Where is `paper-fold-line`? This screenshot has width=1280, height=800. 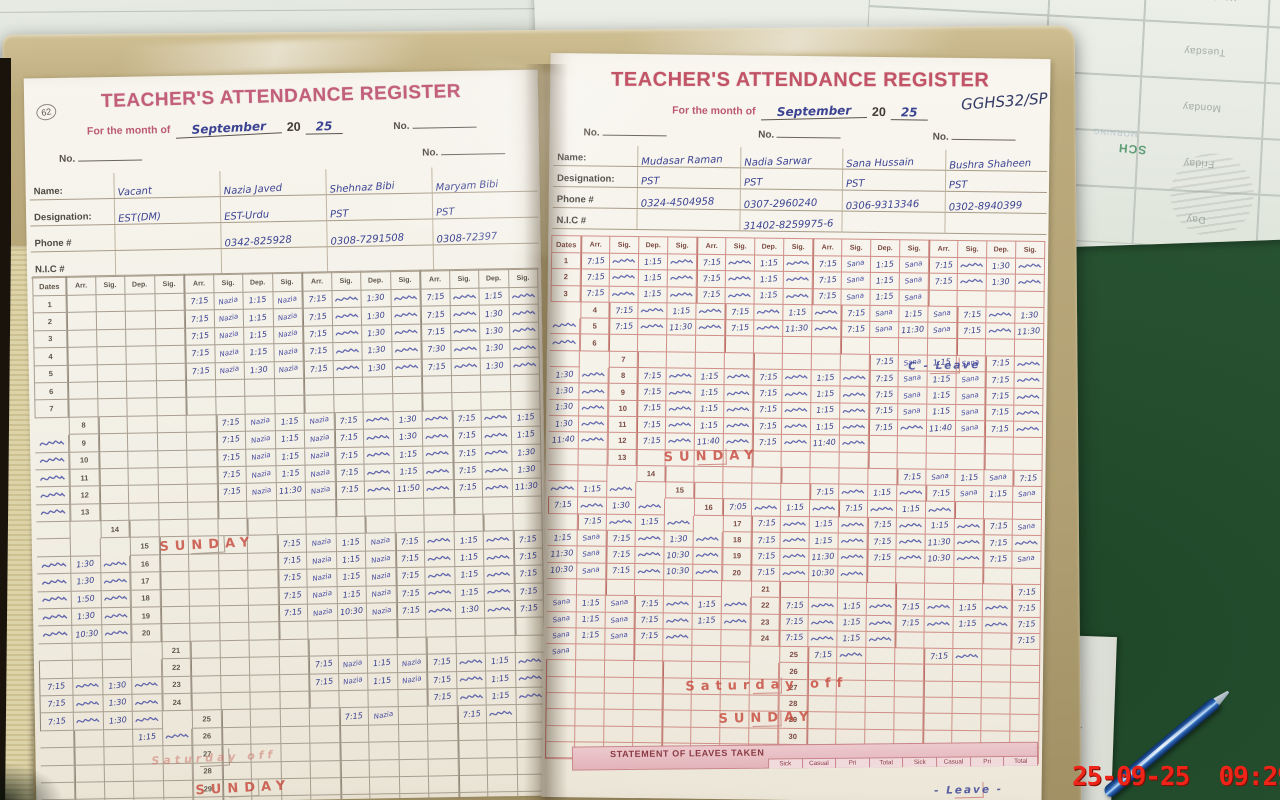 paper-fold-line is located at coordinates (283, 10).